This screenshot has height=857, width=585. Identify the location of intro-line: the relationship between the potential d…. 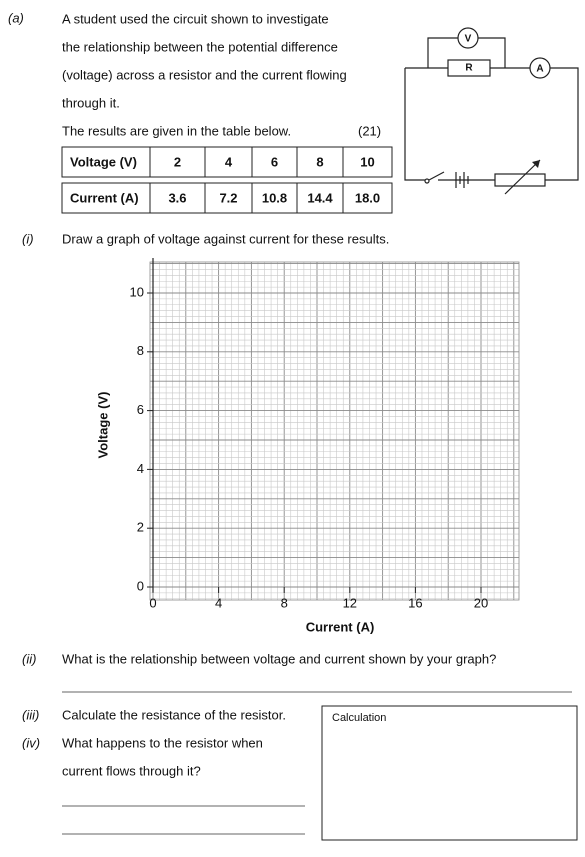
(200, 46).